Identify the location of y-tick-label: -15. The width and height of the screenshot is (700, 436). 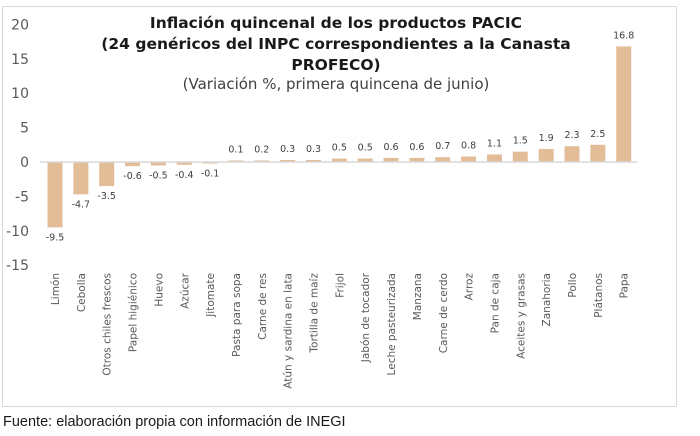
(17, 266).